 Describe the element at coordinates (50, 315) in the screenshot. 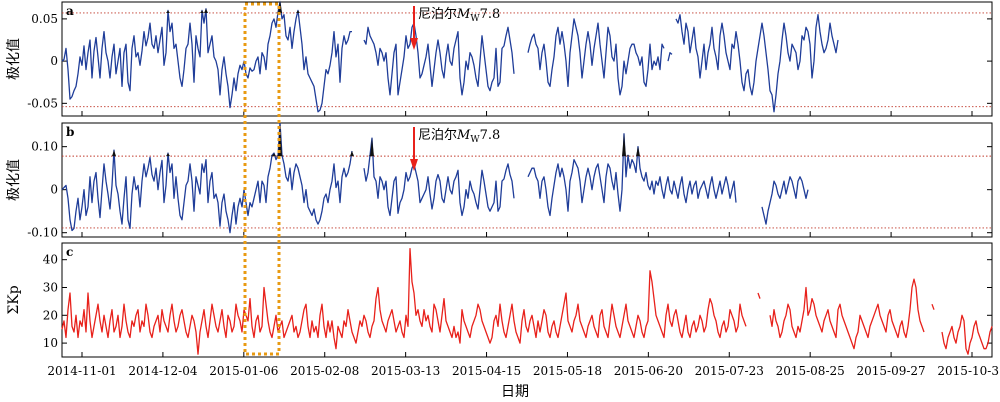

I see `y-tick-label: 20` at that location.